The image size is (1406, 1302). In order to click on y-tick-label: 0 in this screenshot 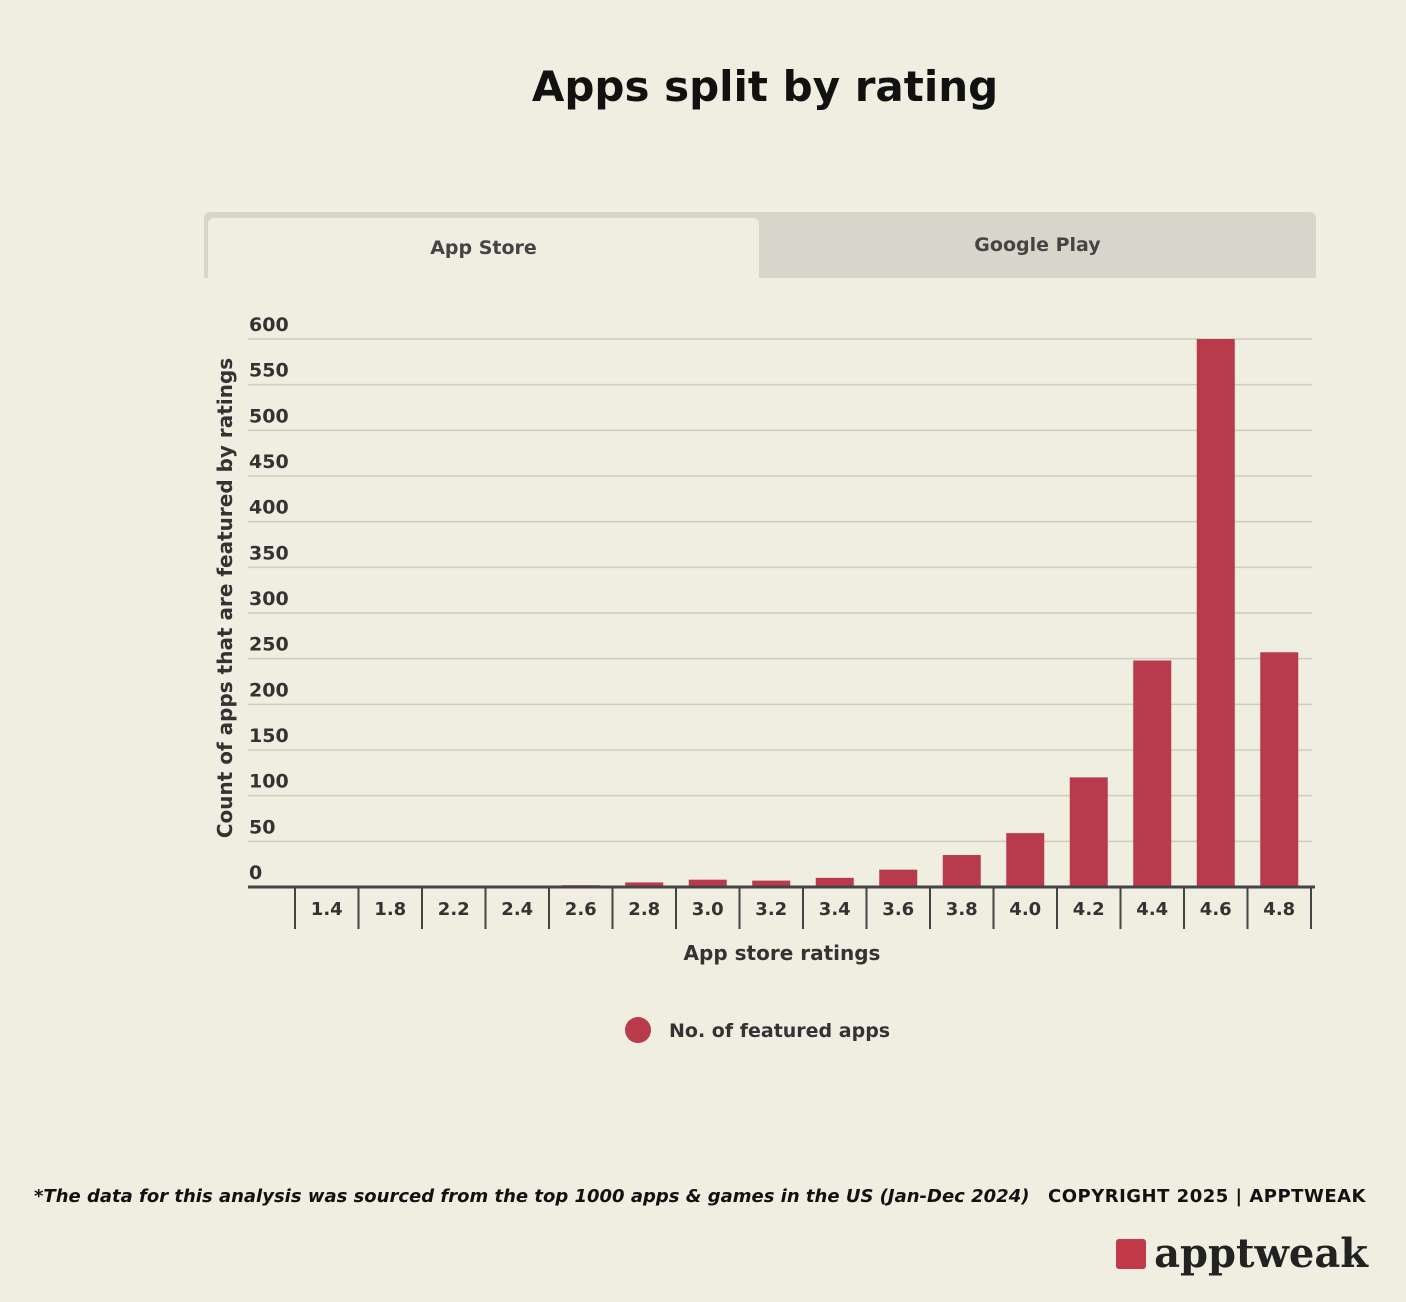, I will do `click(255, 873)`.